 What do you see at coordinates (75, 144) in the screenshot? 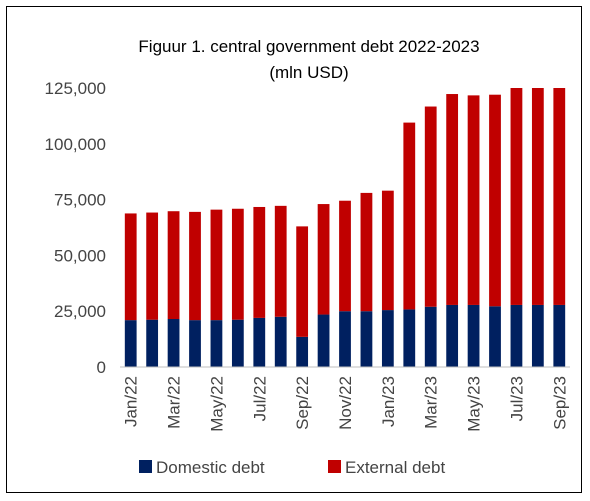
I see `y-tick-label: 100,000` at bounding box center [75, 144].